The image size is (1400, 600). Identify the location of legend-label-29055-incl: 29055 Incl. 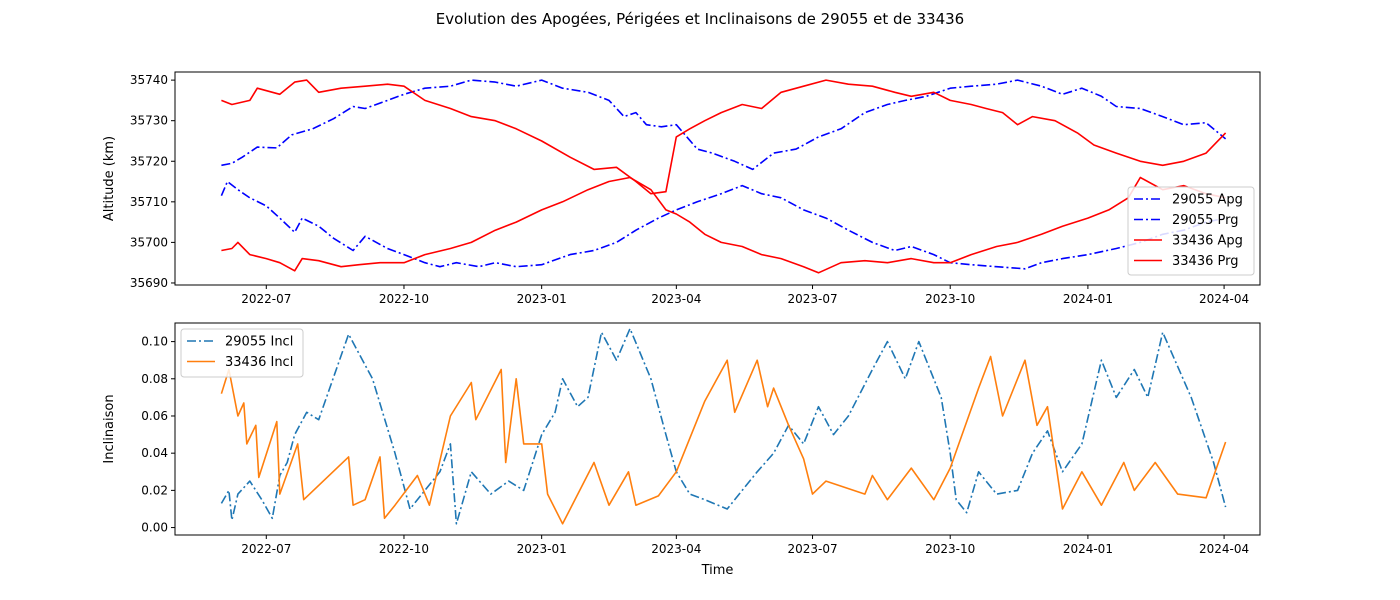
(259, 342).